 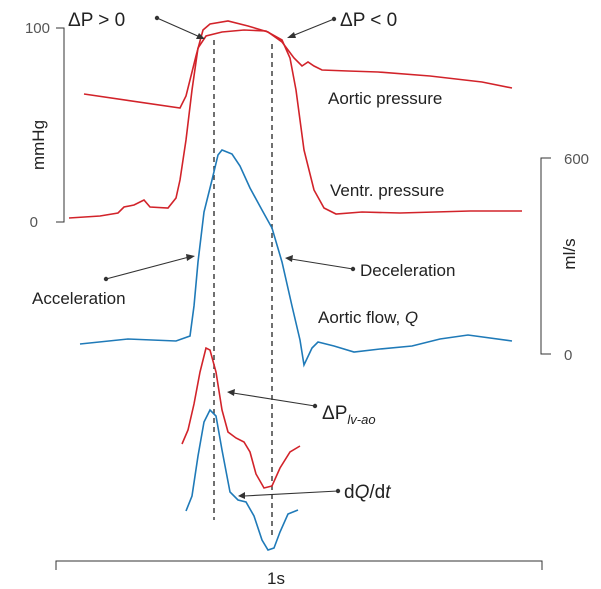 What do you see at coordinates (37, 28) in the screenshot?
I see `left-tick-top: 100` at bounding box center [37, 28].